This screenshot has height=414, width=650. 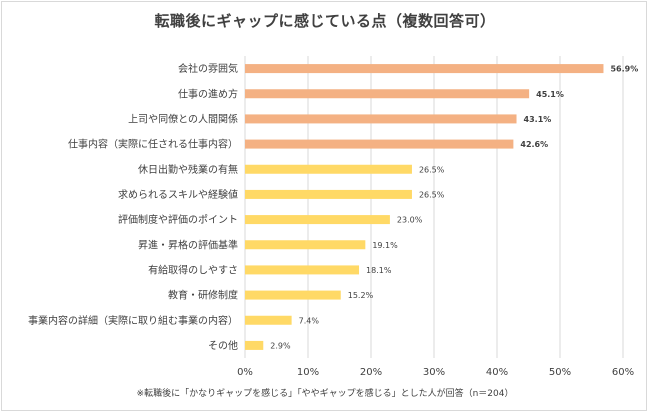 What do you see at coordinates (203, 295) in the screenshot?
I see `category-label: 教育・研修制度` at bounding box center [203, 295].